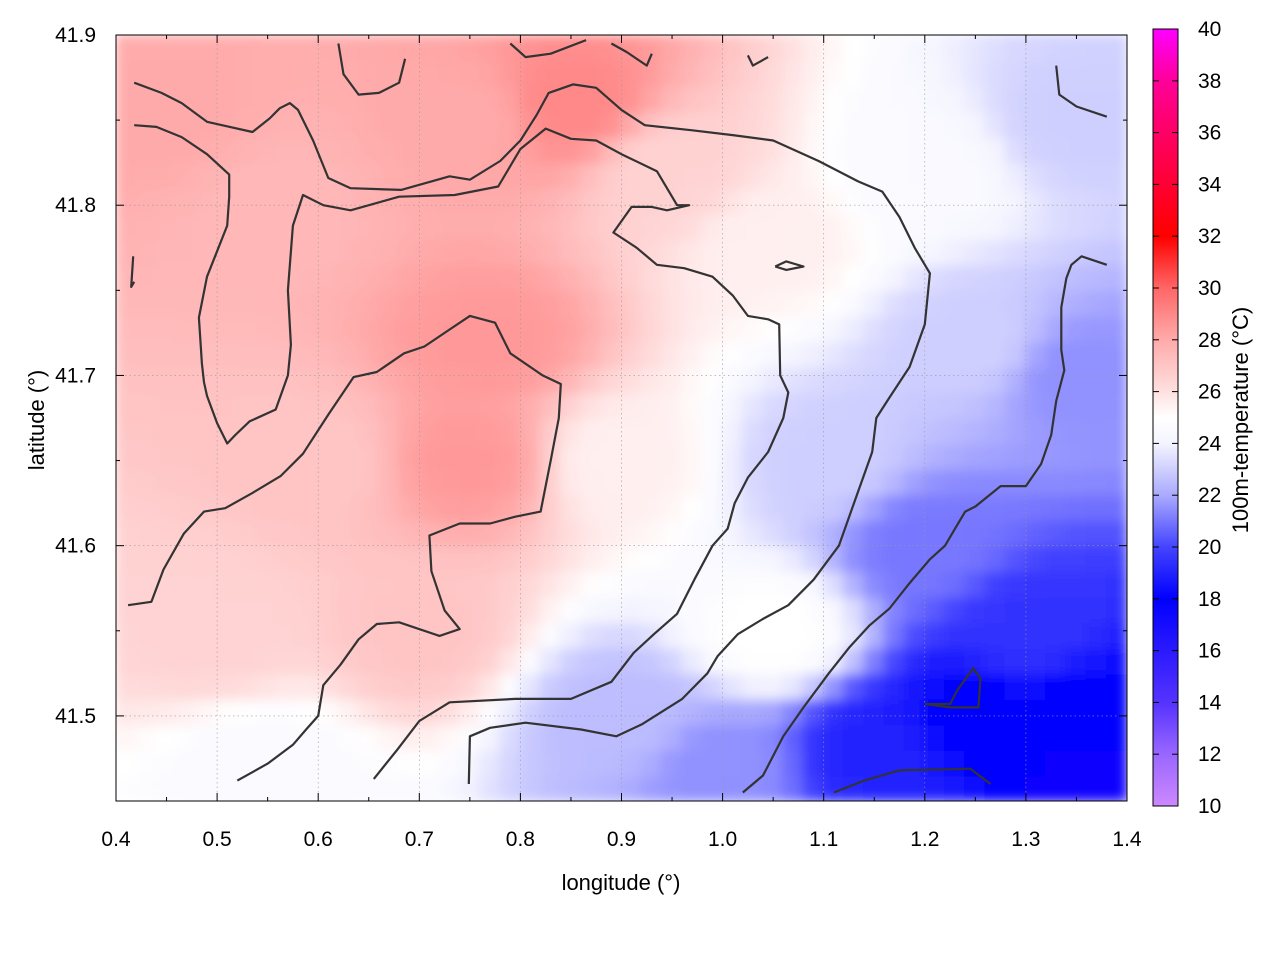 Image resolution: width=1280 pixels, height=965 pixels. What do you see at coordinates (1209, 806) in the screenshot?
I see `colorbar-tick-label: 10` at bounding box center [1209, 806].